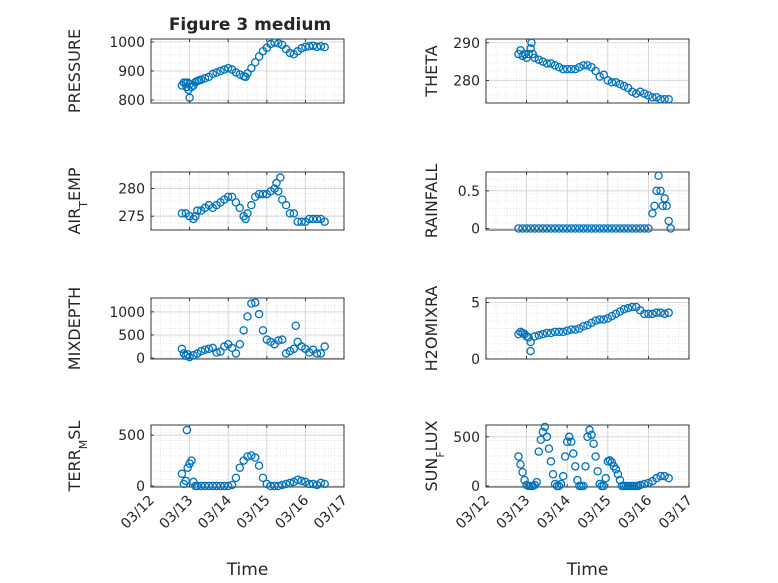 This screenshot has width=778, height=583. I want to click on subplot-3: 0 0.5 RAINFALL, so click(556, 201).